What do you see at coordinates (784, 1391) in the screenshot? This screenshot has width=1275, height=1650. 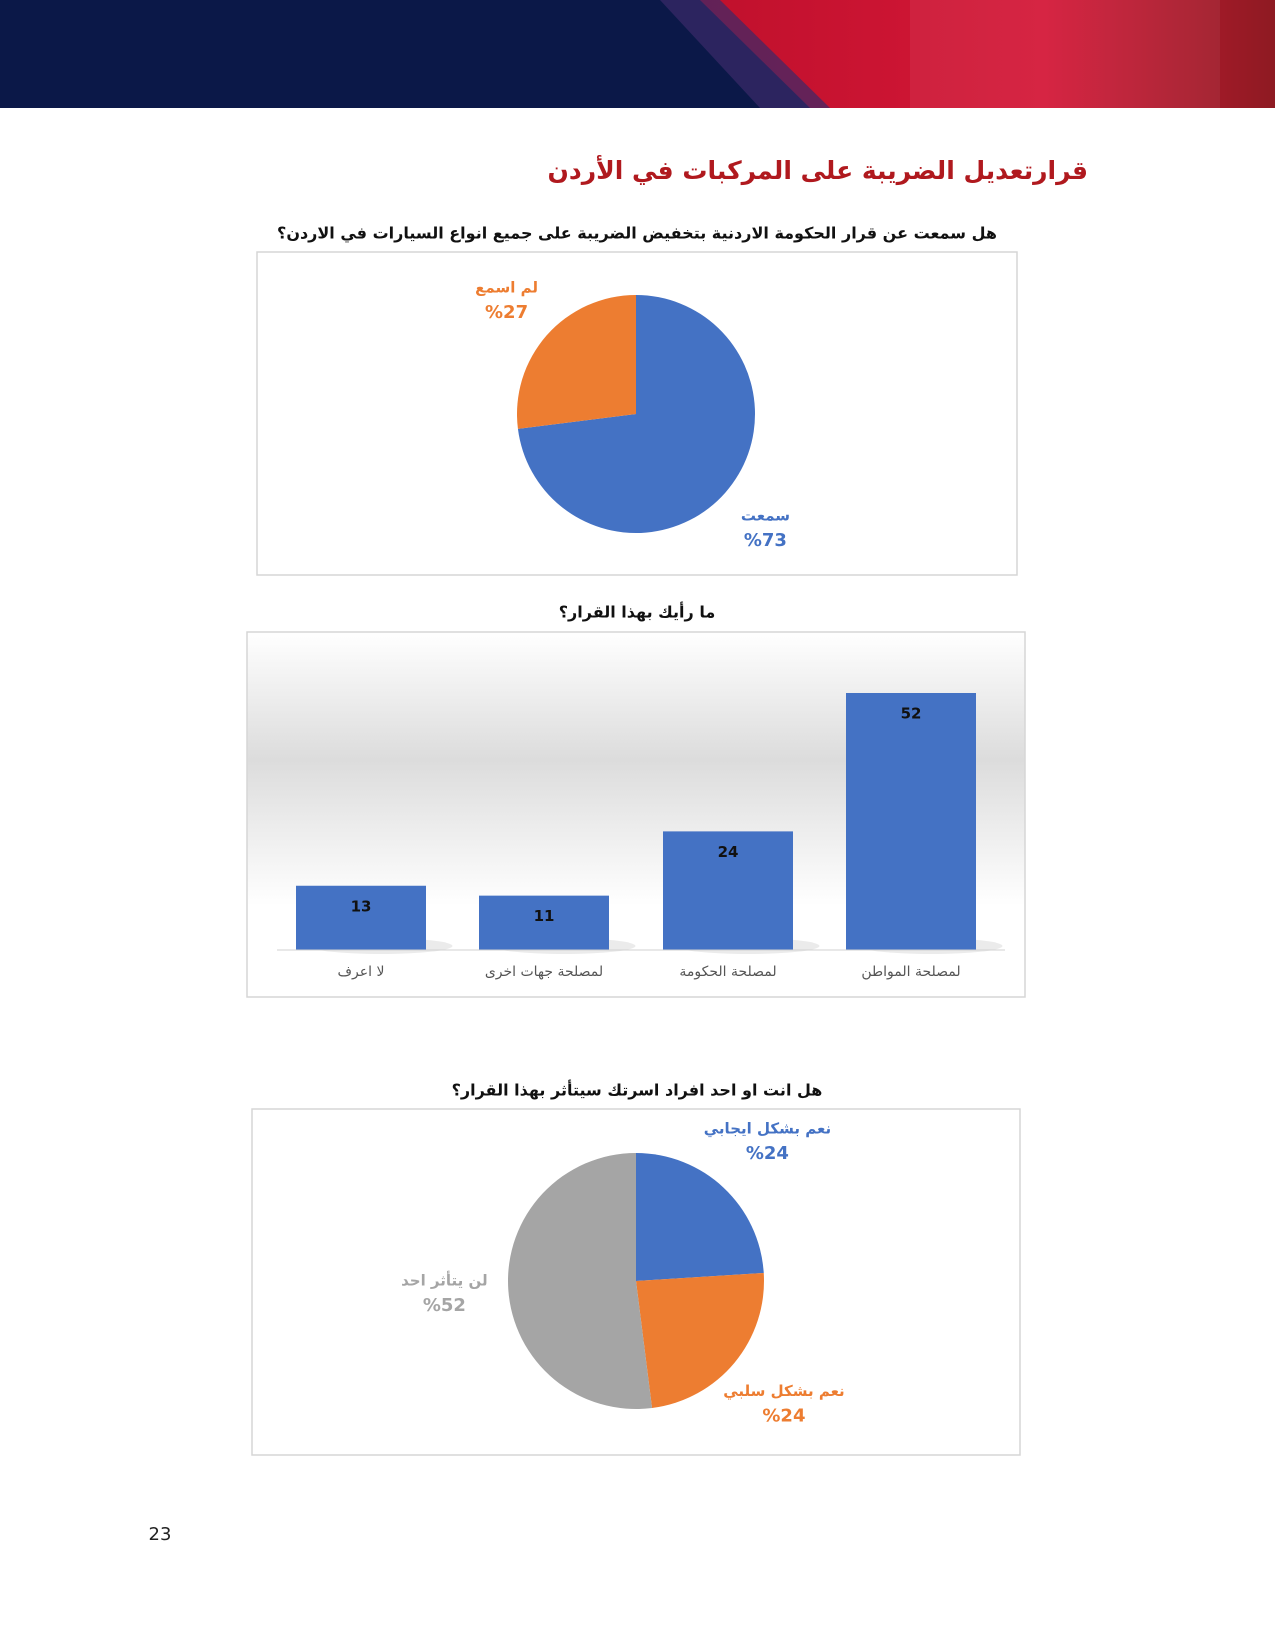 I see `slice-category-label: نعم بشكل سلبي` at bounding box center [784, 1391].